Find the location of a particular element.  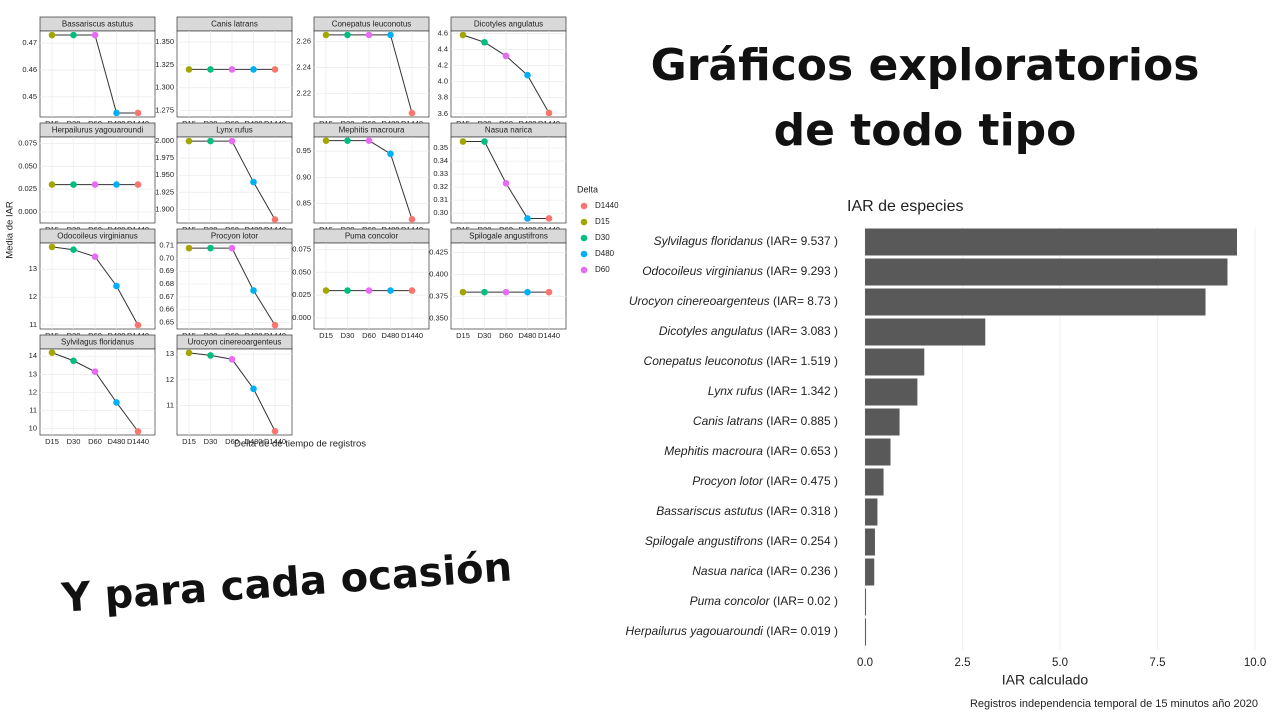

panel-title: Odocoileus virginianus is located at coordinates (97, 236).